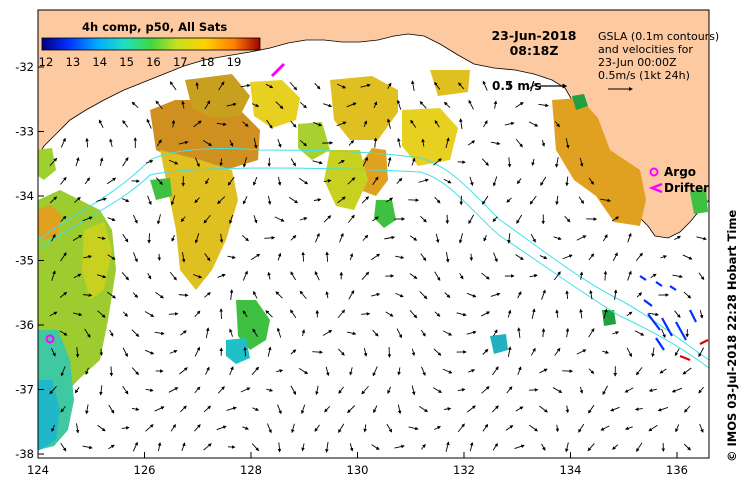  I want to click on x-tick-label: 126, so click(145, 470).